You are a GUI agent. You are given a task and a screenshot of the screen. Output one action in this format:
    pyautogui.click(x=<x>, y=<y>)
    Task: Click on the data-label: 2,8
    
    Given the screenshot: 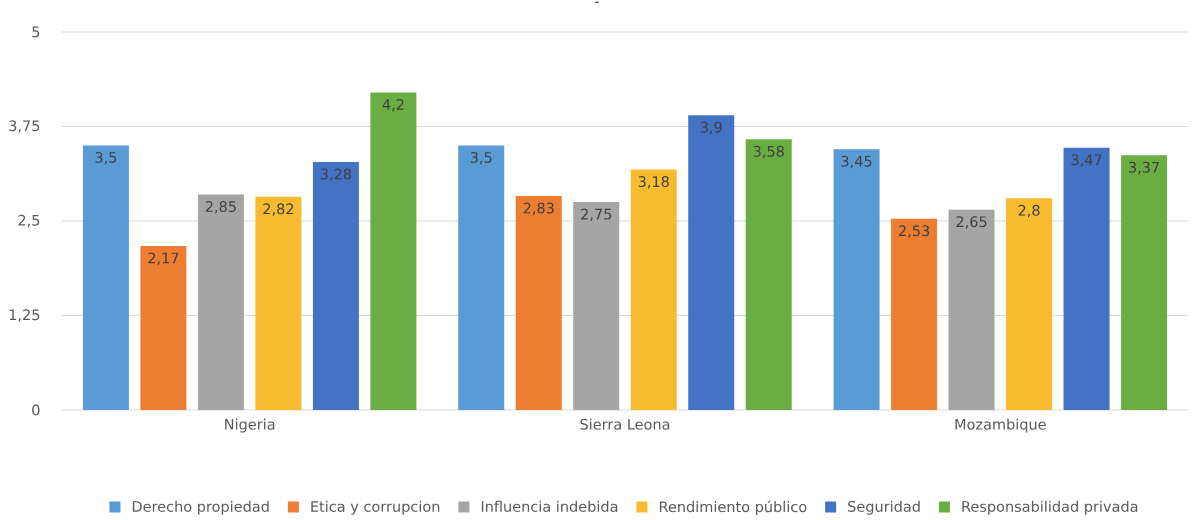 What is the action you would take?
    pyautogui.click(x=1029, y=211)
    